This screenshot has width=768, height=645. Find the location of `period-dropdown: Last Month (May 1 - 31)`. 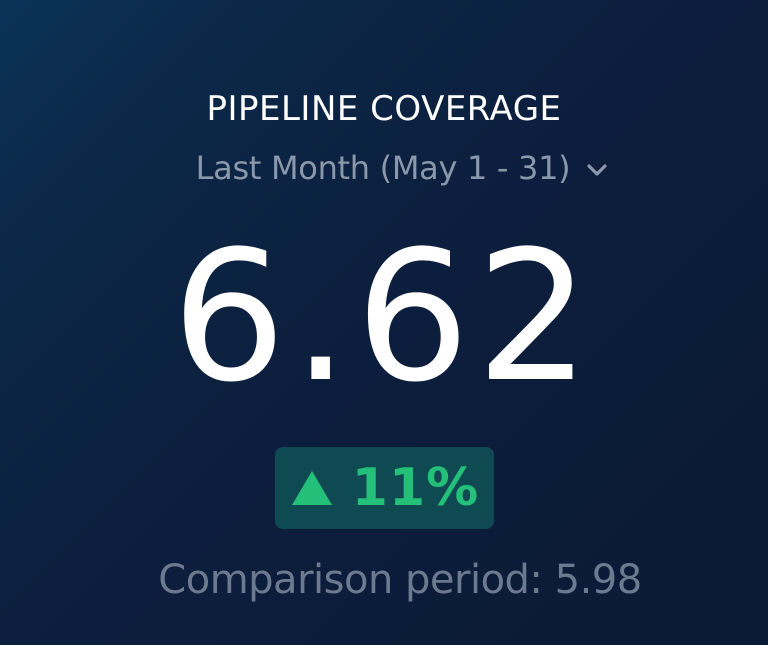

period-dropdown: Last Month (May 1 - 31) is located at coordinates (402, 168).